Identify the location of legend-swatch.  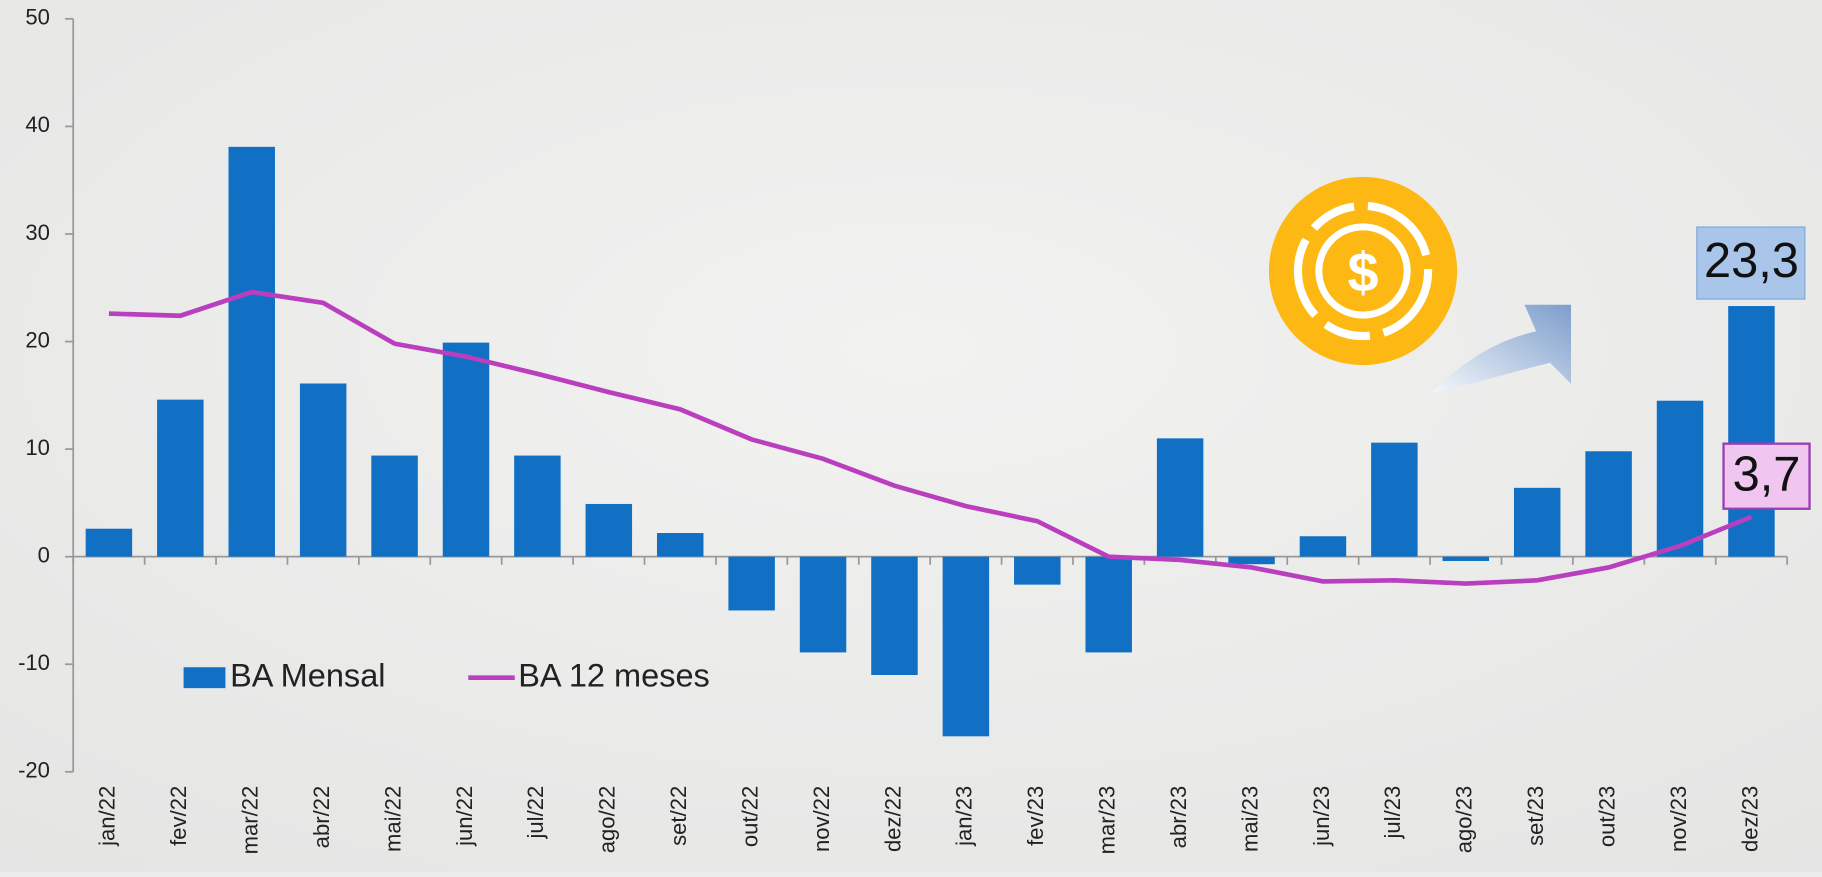
(204, 678).